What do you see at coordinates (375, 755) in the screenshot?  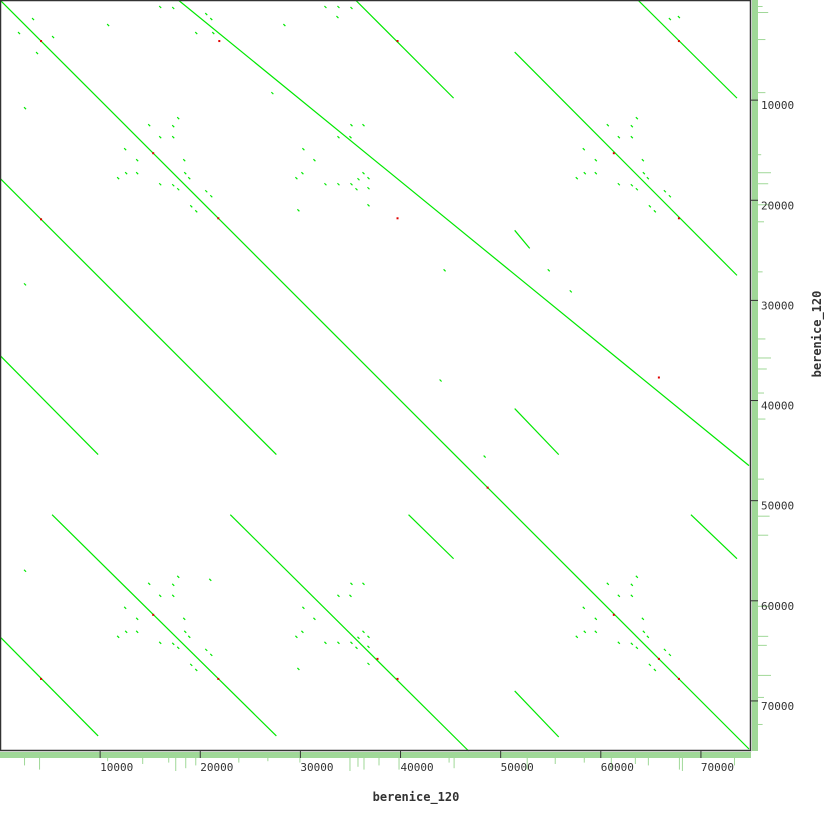 I see `x-coverage-band` at bounding box center [375, 755].